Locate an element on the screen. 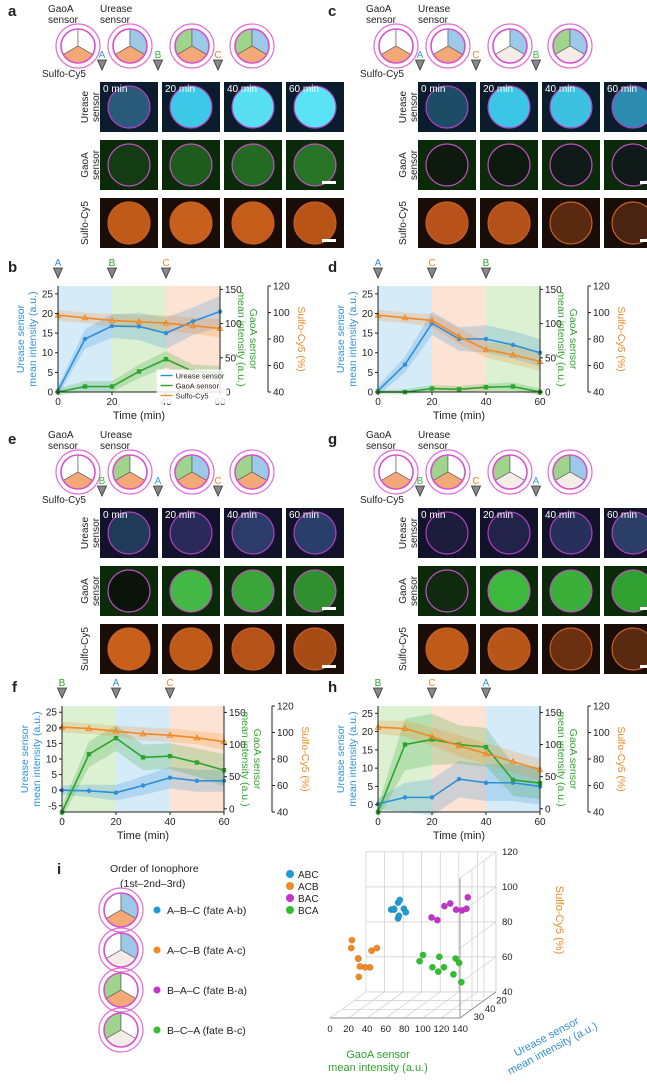 This screenshot has width=647, height=1085. y-tick-label: 20 is located at coordinates (501, 1001).